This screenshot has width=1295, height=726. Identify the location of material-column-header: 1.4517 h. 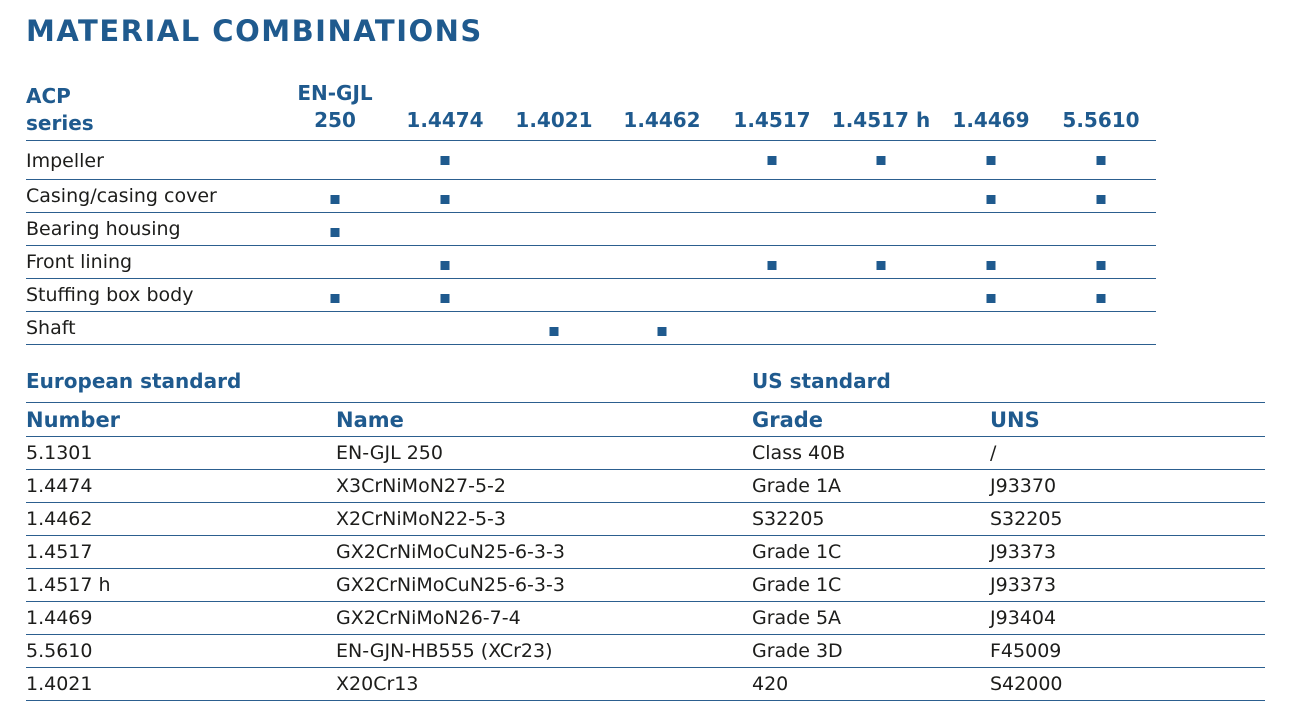
(881, 120).